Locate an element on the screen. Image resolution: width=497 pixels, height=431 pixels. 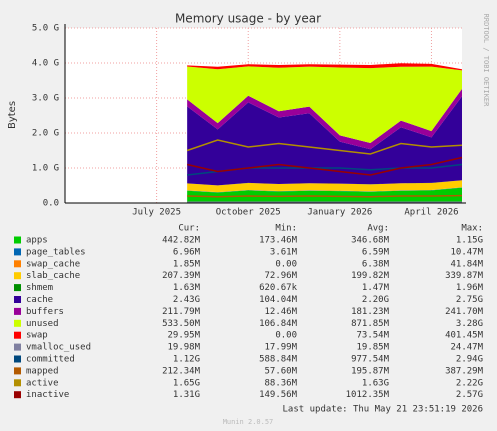
column-header: Min: is located at coordinates (286, 229).